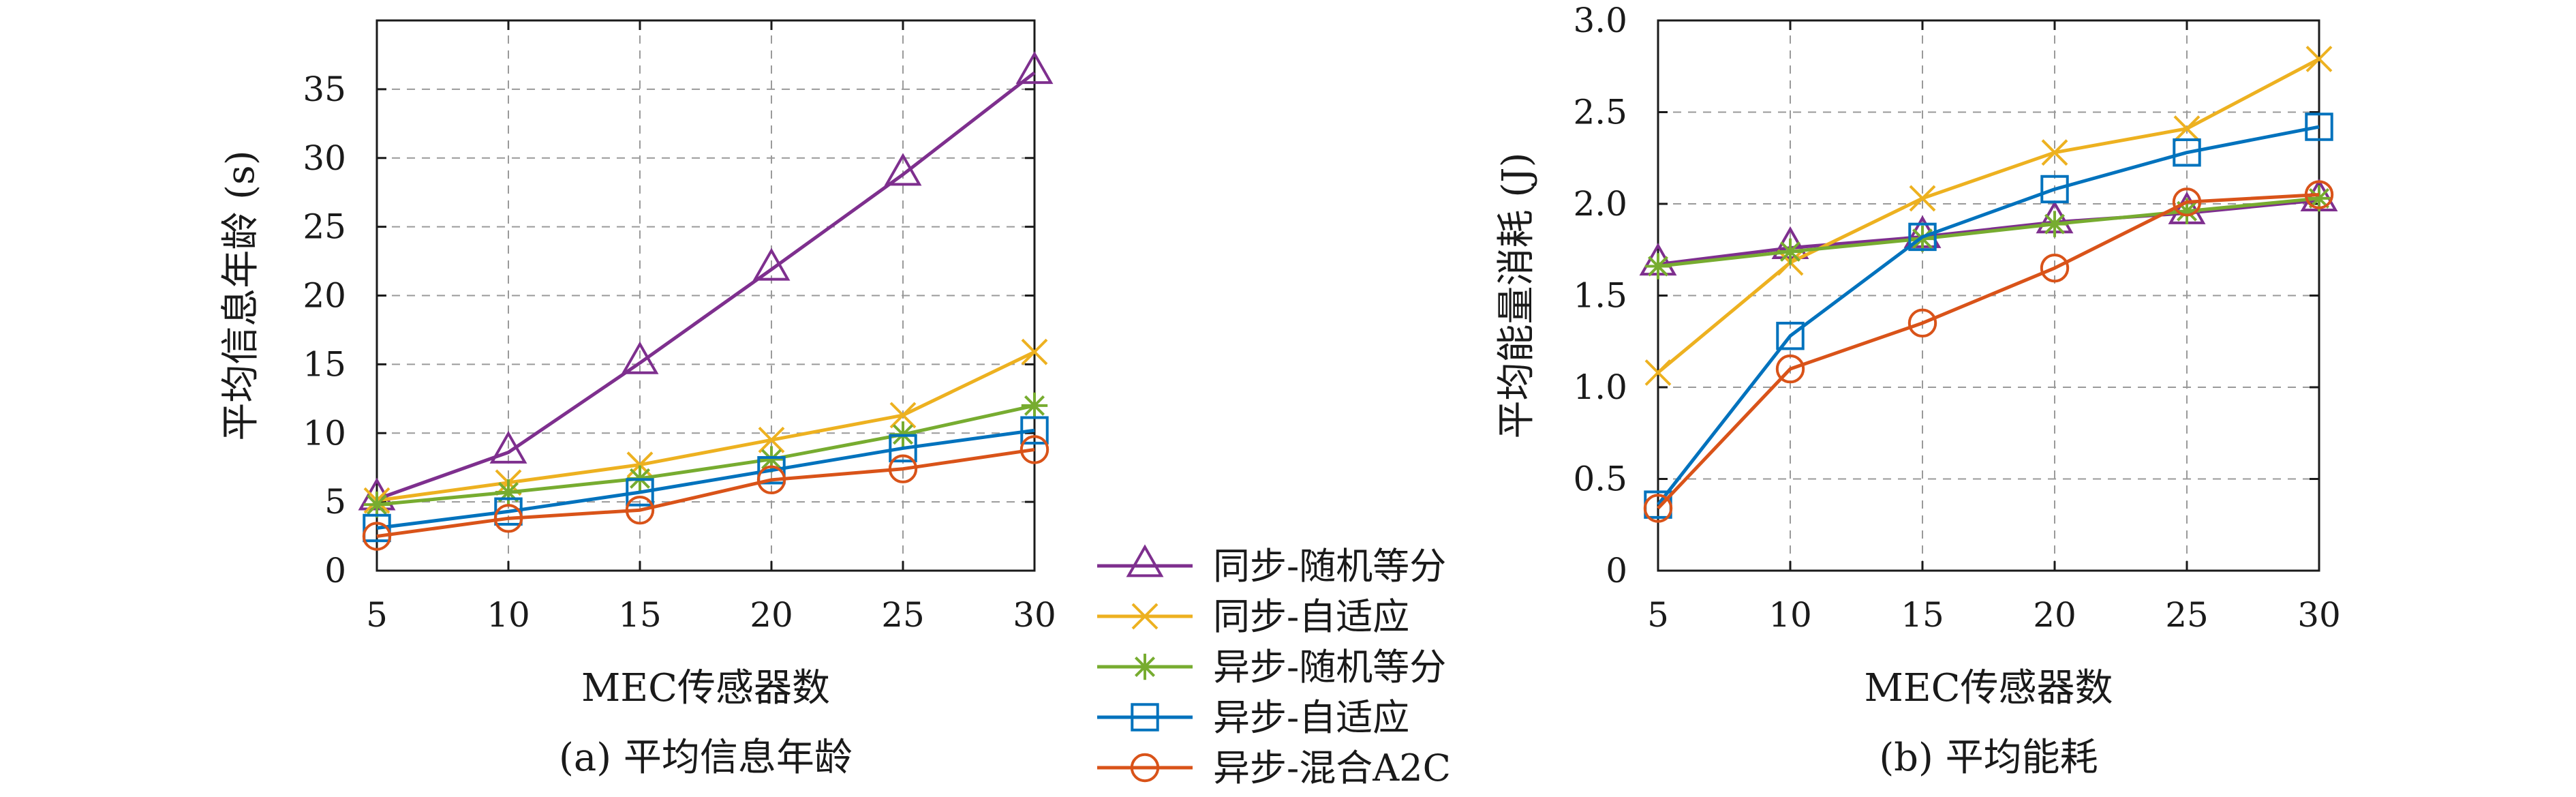 The image size is (2576, 797). What do you see at coordinates (1600, 387) in the screenshot?
I see `y-tick-label: 1.0` at bounding box center [1600, 387].